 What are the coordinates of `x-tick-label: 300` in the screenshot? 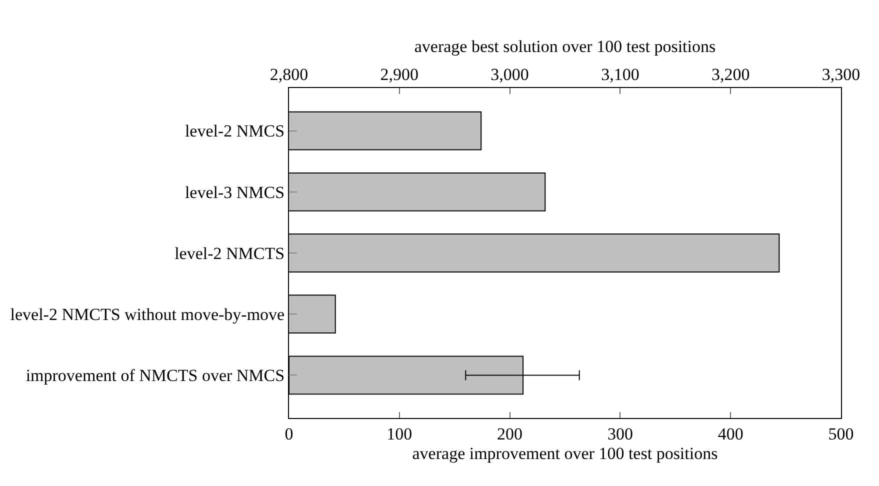 It's located at (620, 434).